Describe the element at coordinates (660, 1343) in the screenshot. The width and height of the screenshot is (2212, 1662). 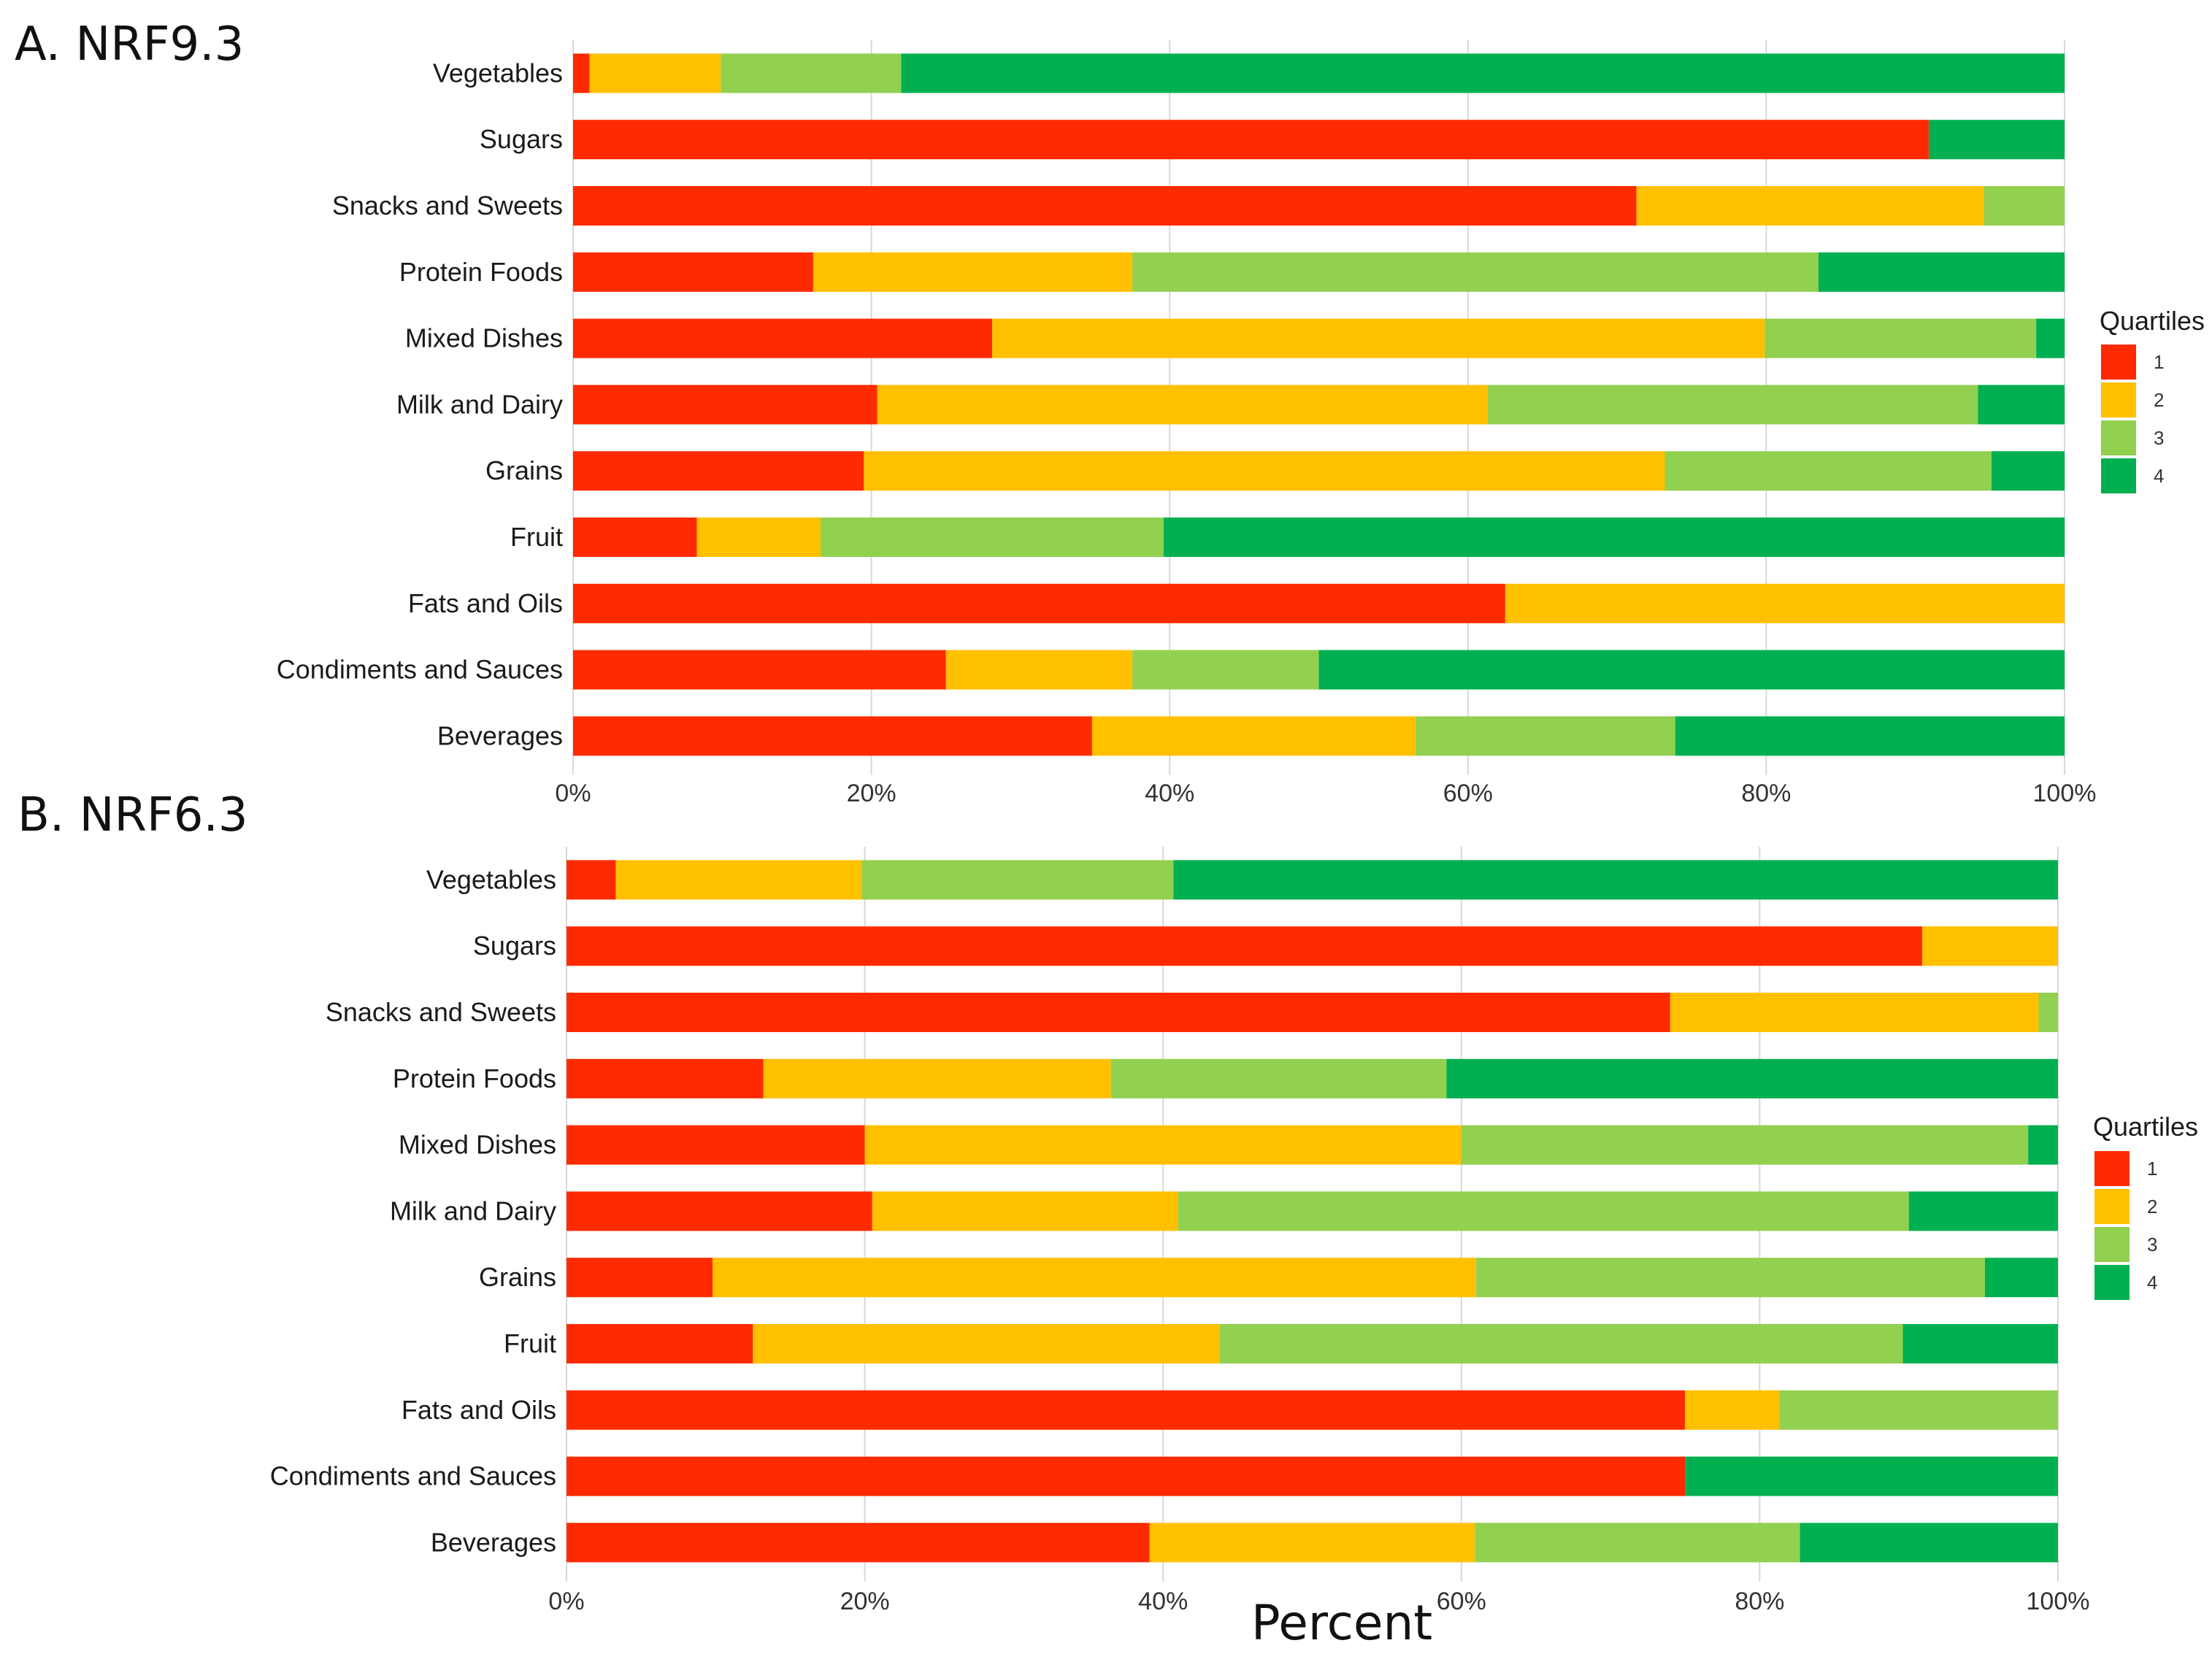
I see `bar-fruit-q1` at that location.